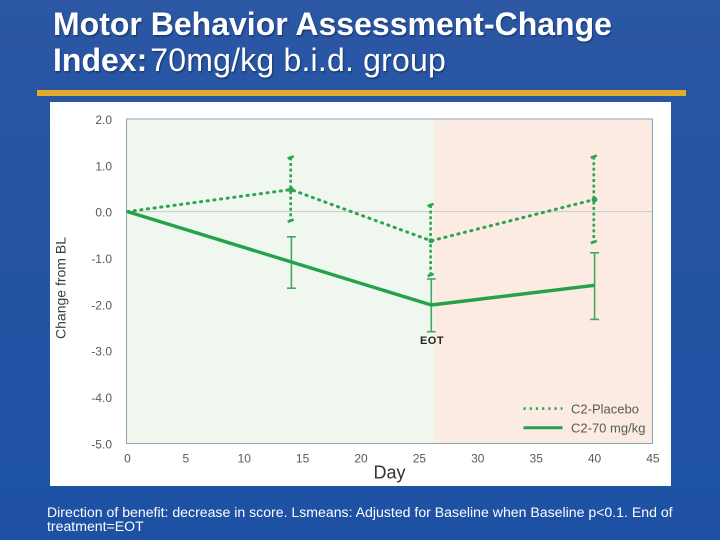  What do you see at coordinates (101, 398) in the screenshot?
I see `svg-text: -4.0` at bounding box center [101, 398].